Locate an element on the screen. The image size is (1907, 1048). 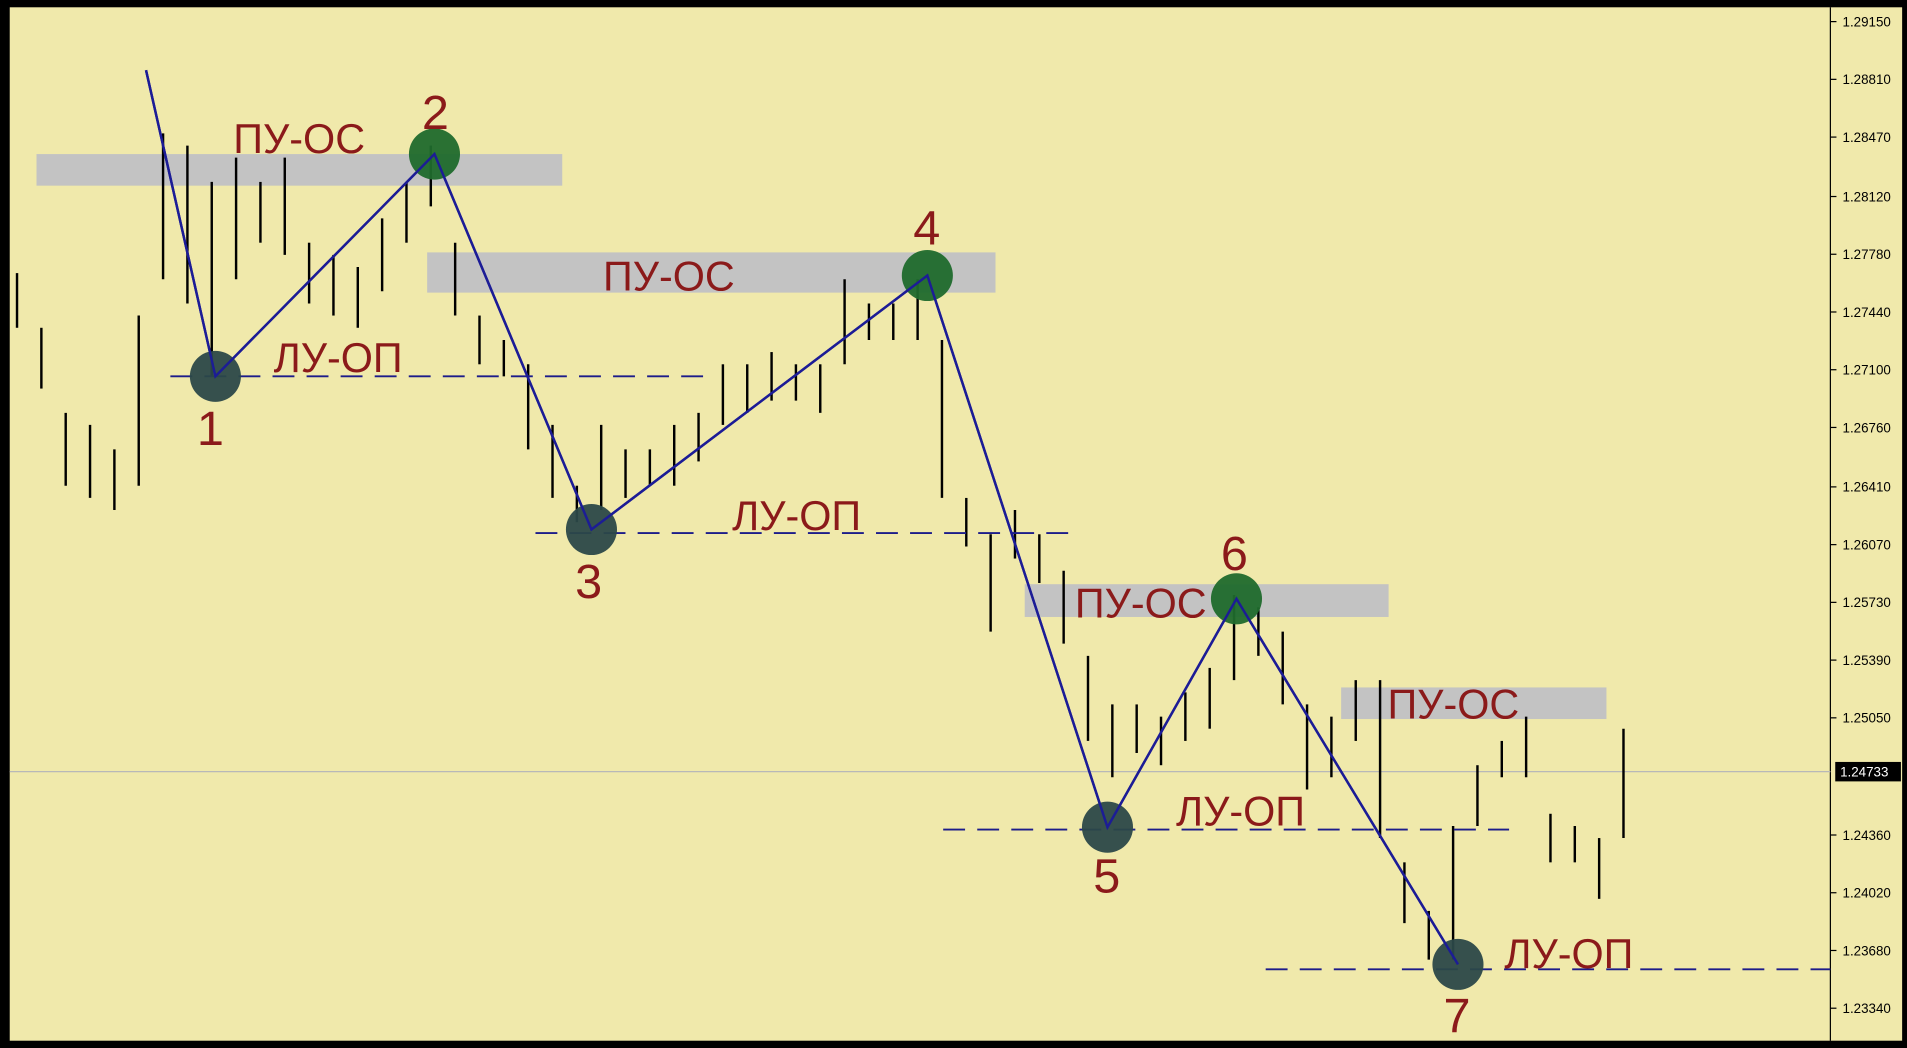
y-tick-label: 1.28120 is located at coordinates (1867, 196).